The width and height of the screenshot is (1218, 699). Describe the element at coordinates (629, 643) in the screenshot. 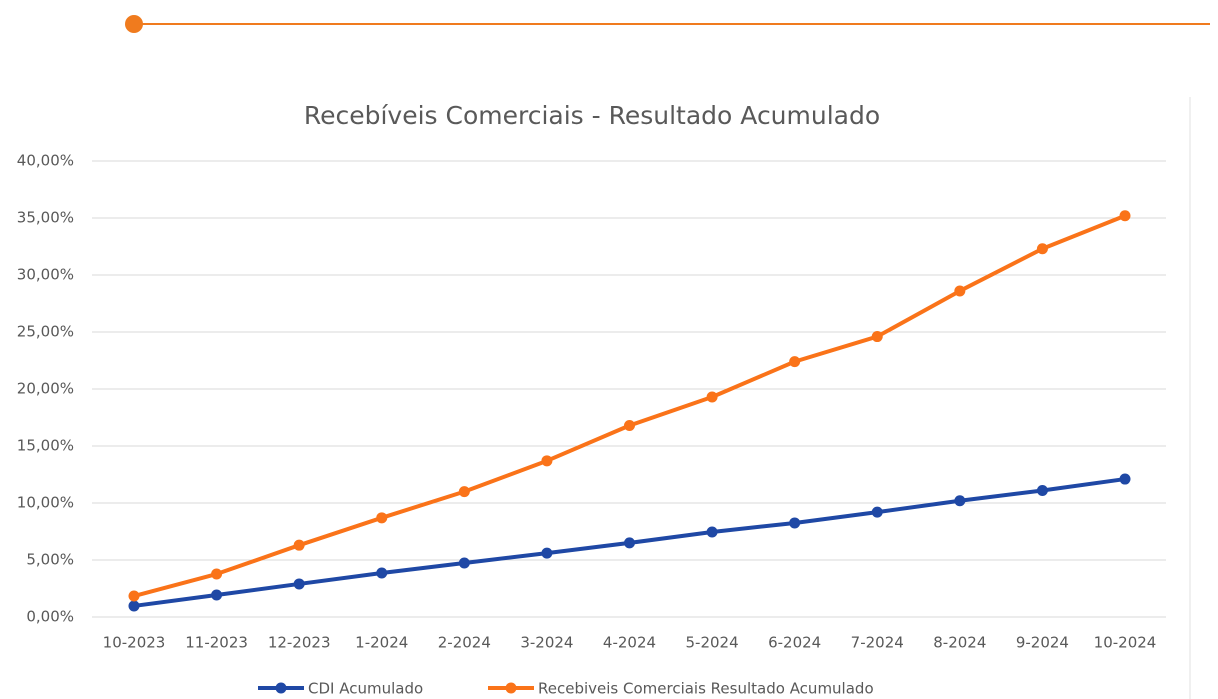

I see `x-tick-label: 4-2024` at that location.